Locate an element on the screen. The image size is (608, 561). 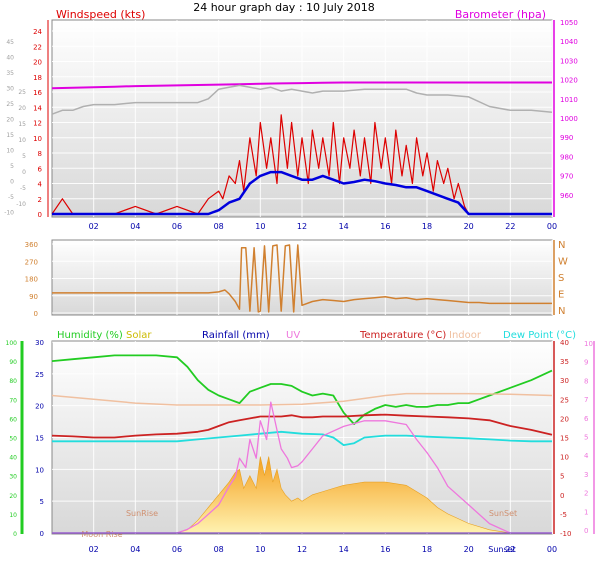
rain-tick-label: 0 is located at coordinates (42, 534).